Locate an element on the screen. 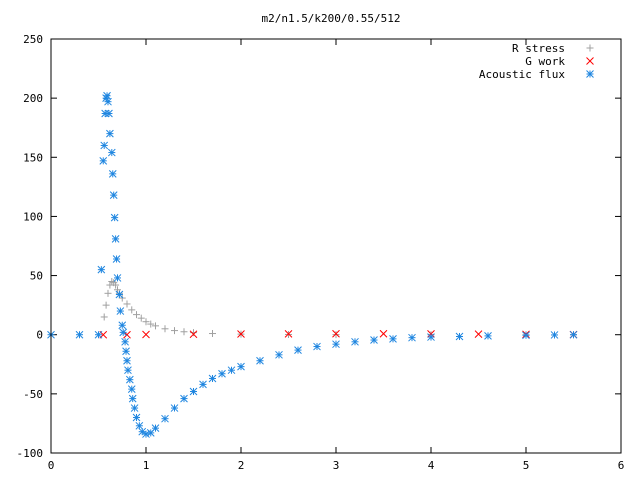 The width and height of the screenshot is (640, 480). y-tick-label-1: -50 is located at coordinates (33, 394).